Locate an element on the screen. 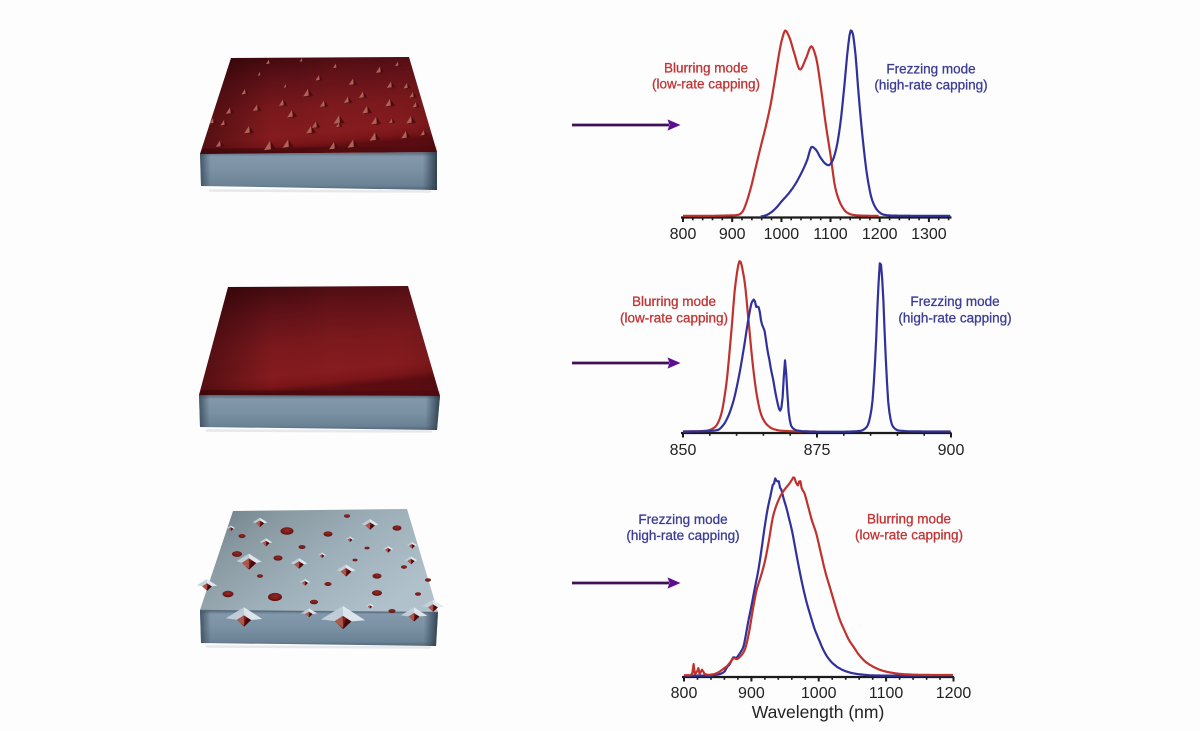  svg-text: 875 is located at coordinates (817, 450).